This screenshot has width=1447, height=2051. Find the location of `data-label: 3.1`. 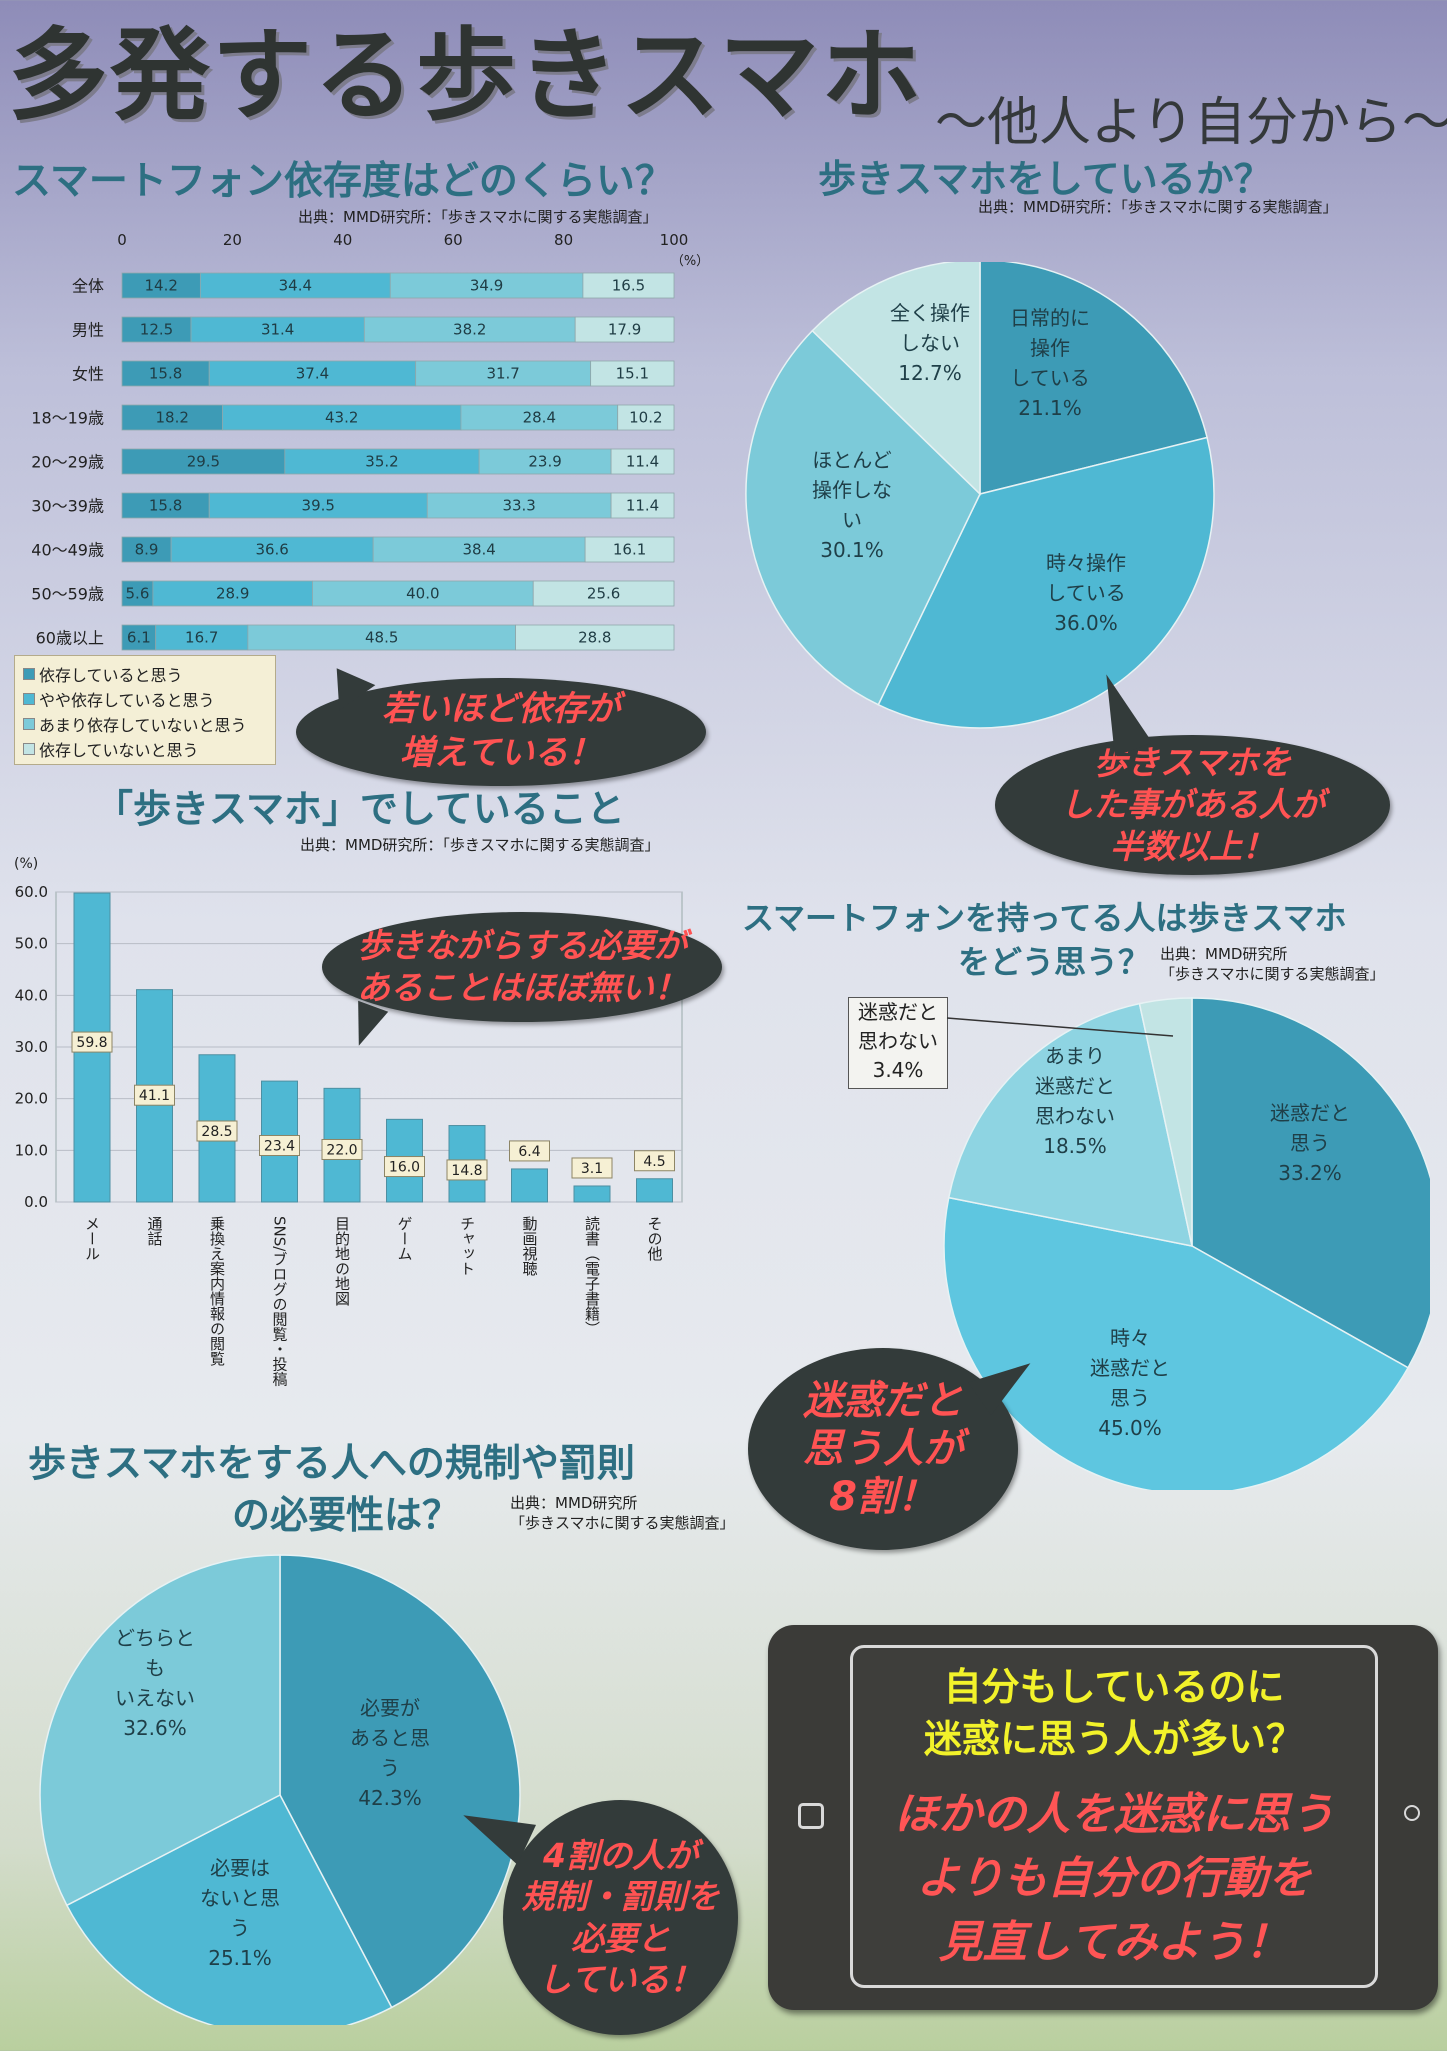

data-label: 3.1 is located at coordinates (592, 1169).